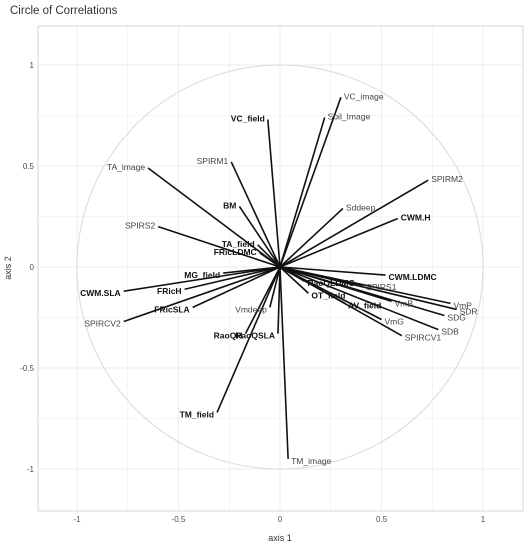 Image resolution: width=532 pixels, height=550 pixels. What do you see at coordinates (381, 287) in the screenshot?
I see `label-spirs1: SPIRS1` at bounding box center [381, 287].